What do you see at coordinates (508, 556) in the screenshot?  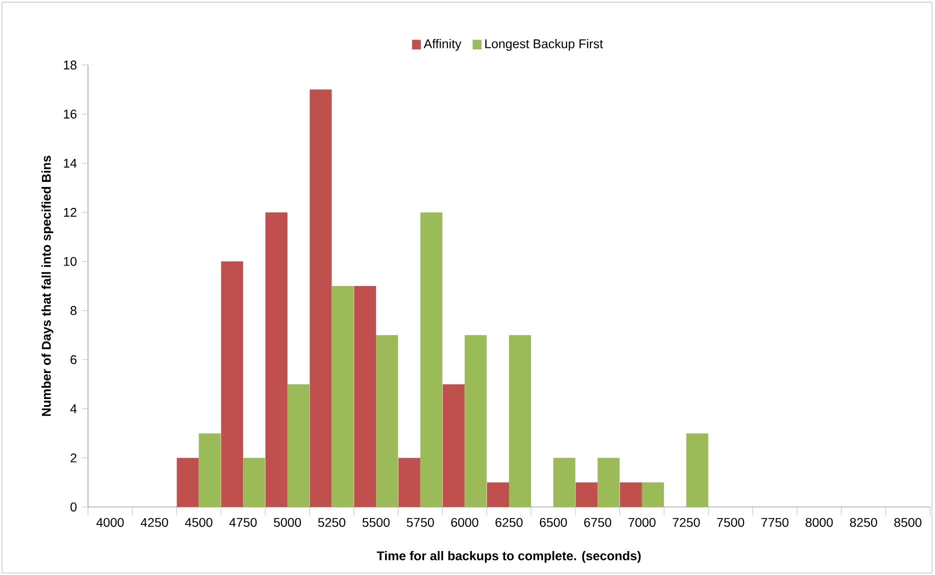 I see `x-axis-title: Time for all backups to complete. (seconds)` at bounding box center [508, 556].